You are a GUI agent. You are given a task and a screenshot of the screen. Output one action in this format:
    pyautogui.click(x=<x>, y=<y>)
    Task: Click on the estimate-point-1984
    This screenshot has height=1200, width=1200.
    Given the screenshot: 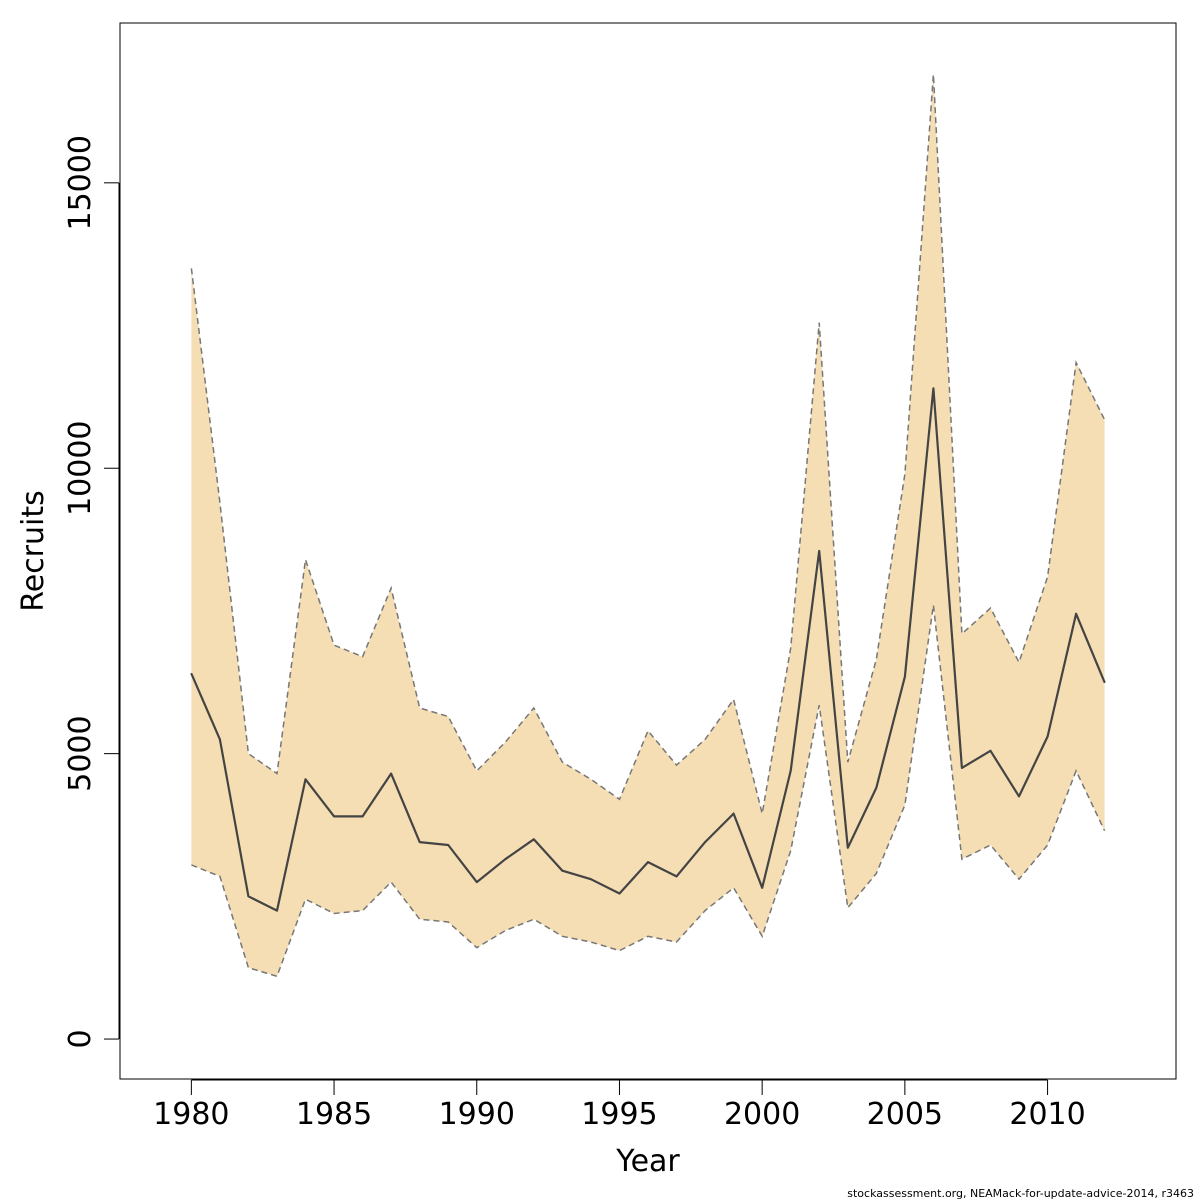 What is the action you would take?
    pyautogui.click(x=305, y=779)
    